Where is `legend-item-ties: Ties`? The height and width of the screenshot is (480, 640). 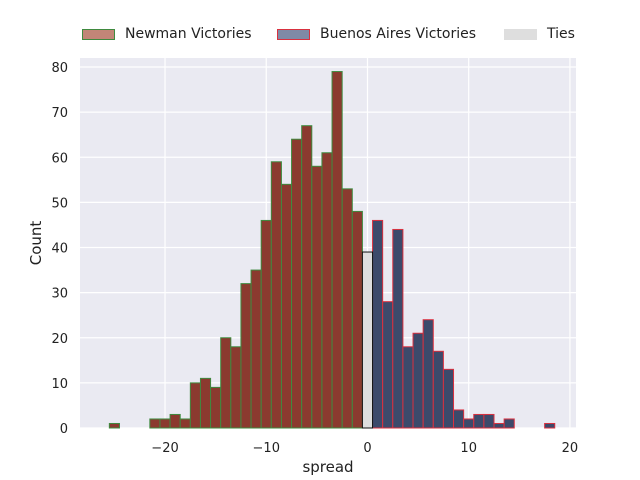 legend-item-ties: Ties is located at coordinates (539, 34).